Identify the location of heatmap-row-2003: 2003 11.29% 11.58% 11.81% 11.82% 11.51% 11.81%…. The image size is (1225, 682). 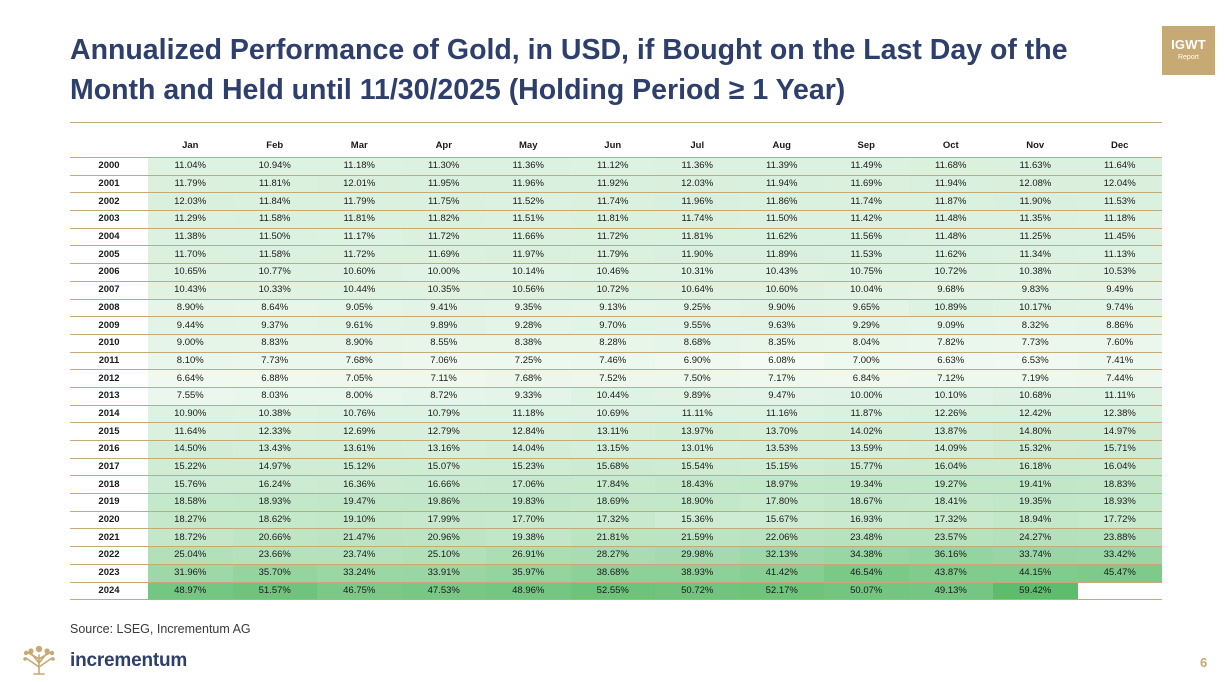
(616, 219).